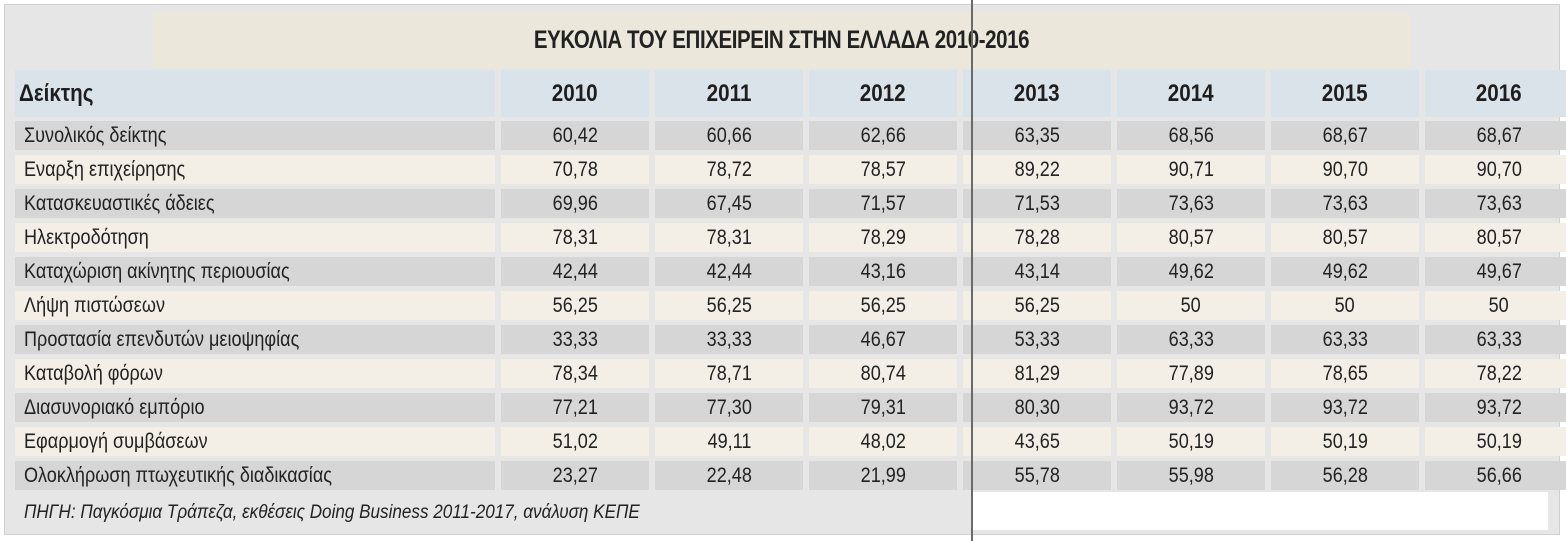 The height and width of the screenshot is (541, 1566). Describe the element at coordinates (1037, 135) in the screenshot. I see `table-cell: 63,35` at that location.